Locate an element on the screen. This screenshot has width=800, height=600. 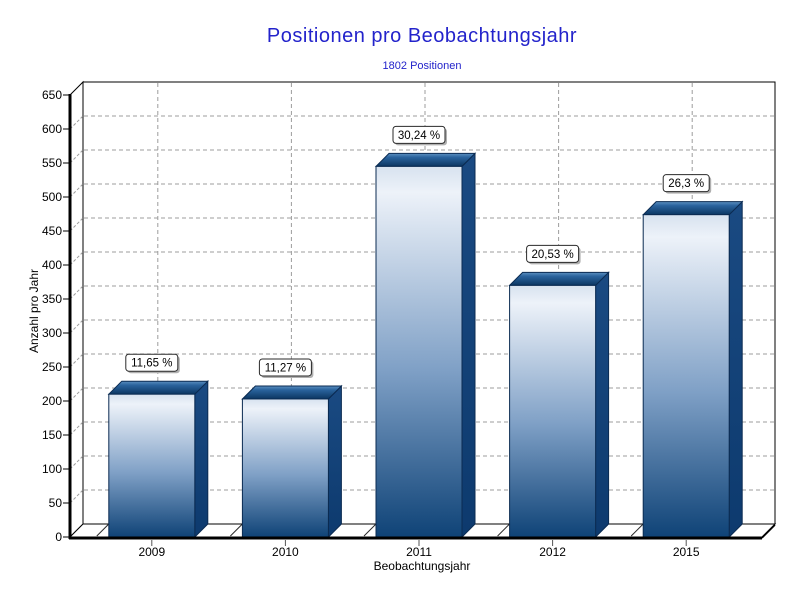
bar-2011 is located at coordinates (425, 345).